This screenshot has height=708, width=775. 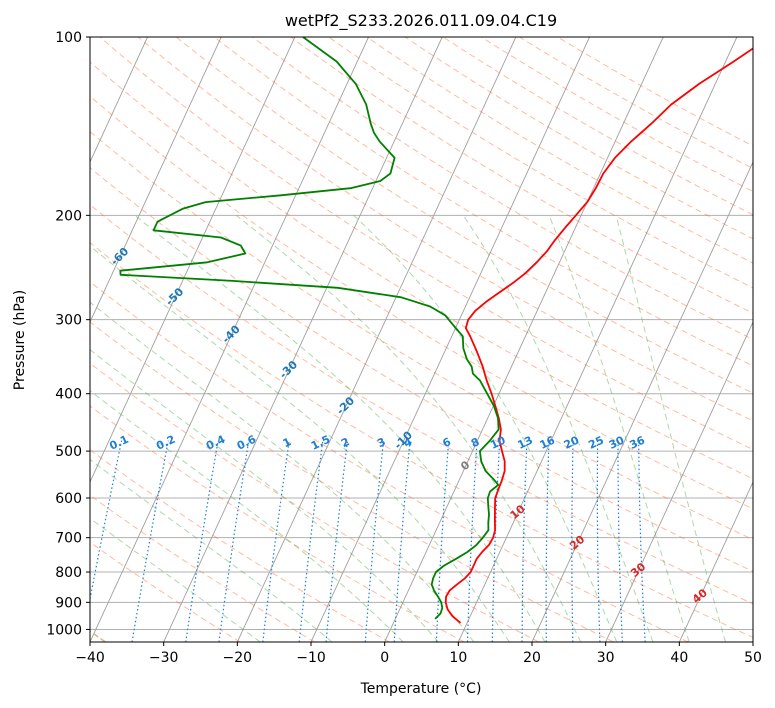 I want to click on y-tick-label: 800, so click(x=68, y=573).